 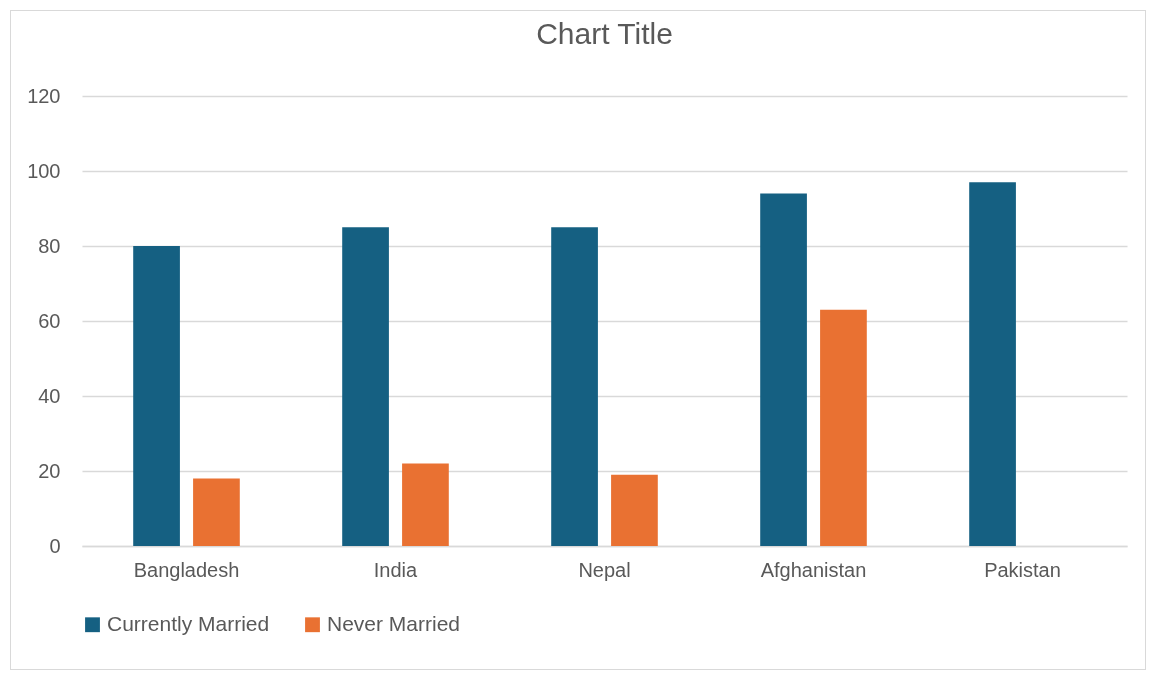 I want to click on x-tick-label: Pakistan, so click(x=1022, y=569).